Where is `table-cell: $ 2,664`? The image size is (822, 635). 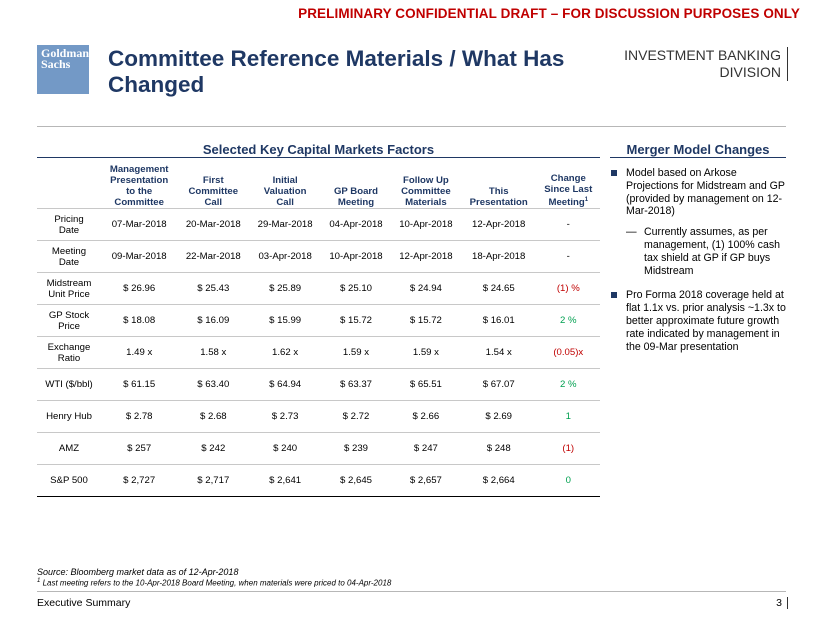 table-cell: $ 2,664 is located at coordinates (498, 480).